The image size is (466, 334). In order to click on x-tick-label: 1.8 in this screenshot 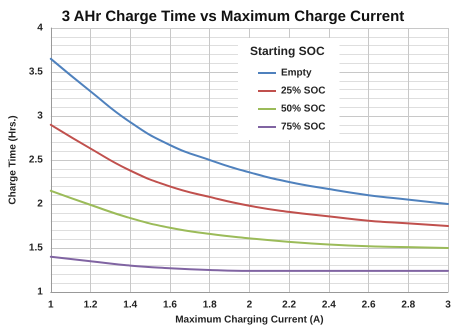, I will do `click(210, 305)`.